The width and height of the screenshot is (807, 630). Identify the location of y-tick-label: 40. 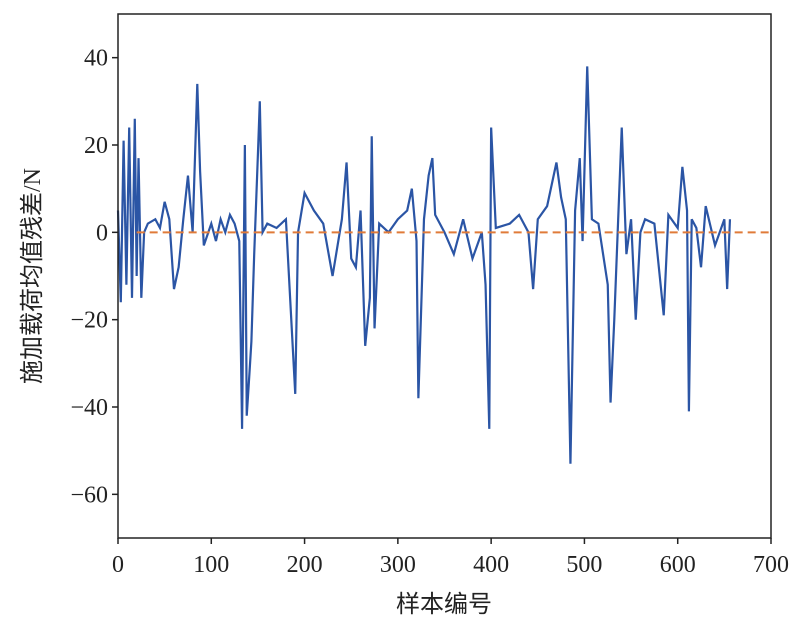
(96, 59).